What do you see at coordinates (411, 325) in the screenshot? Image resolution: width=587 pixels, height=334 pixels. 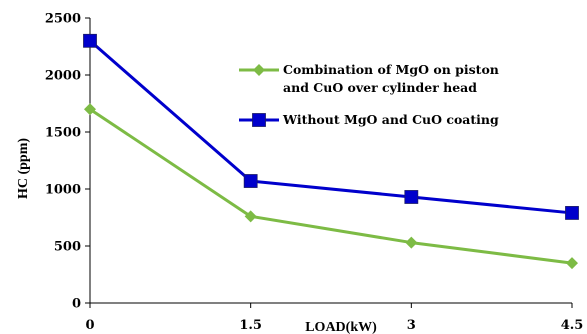 I see `x-tick-label: 3` at bounding box center [411, 325].